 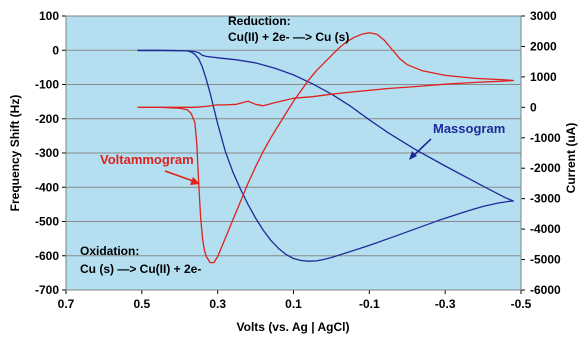 I want to click on left-tick-label: -300, so click(x=47, y=153).